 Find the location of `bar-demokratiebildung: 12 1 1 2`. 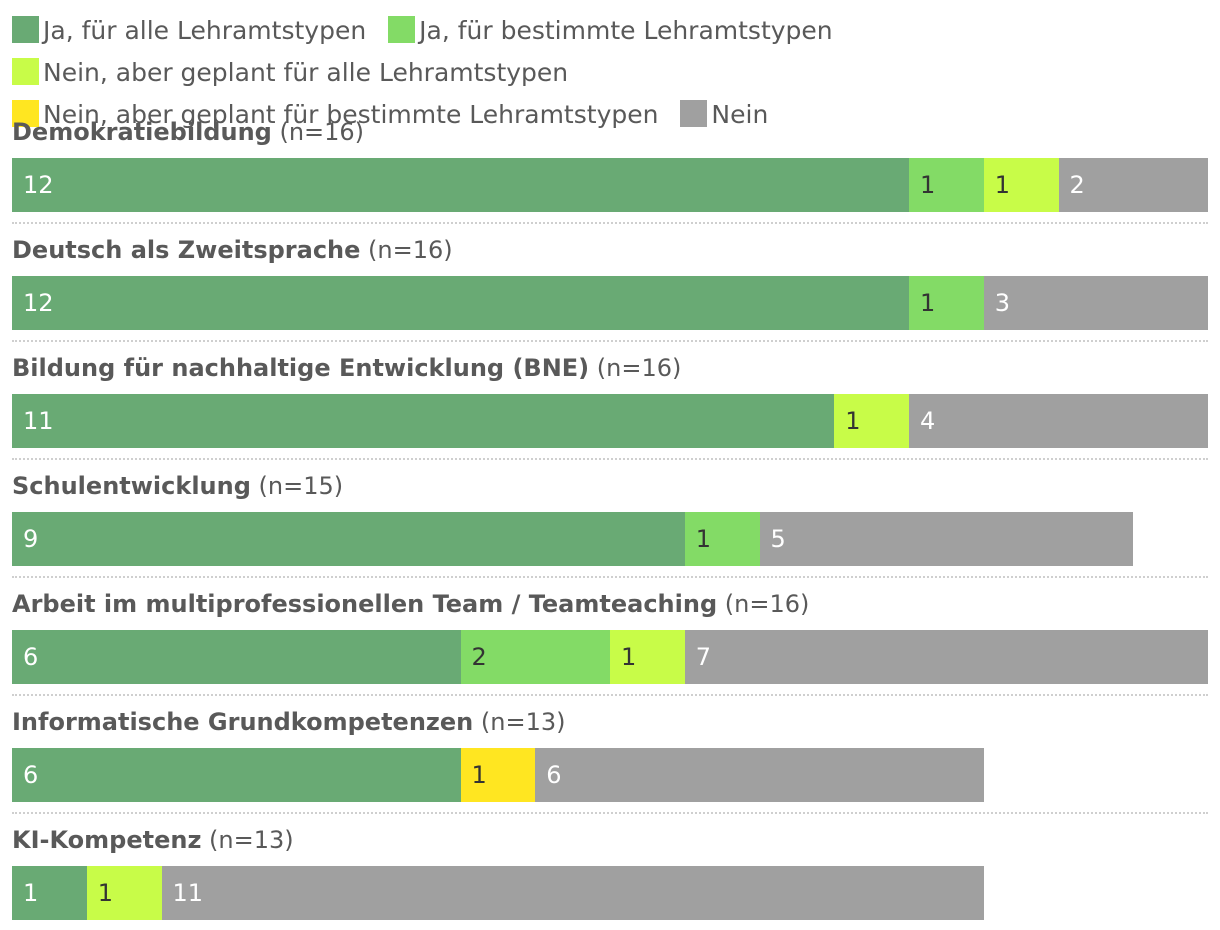

bar-demokratiebildung: 12 1 1 2 is located at coordinates (610, 185).